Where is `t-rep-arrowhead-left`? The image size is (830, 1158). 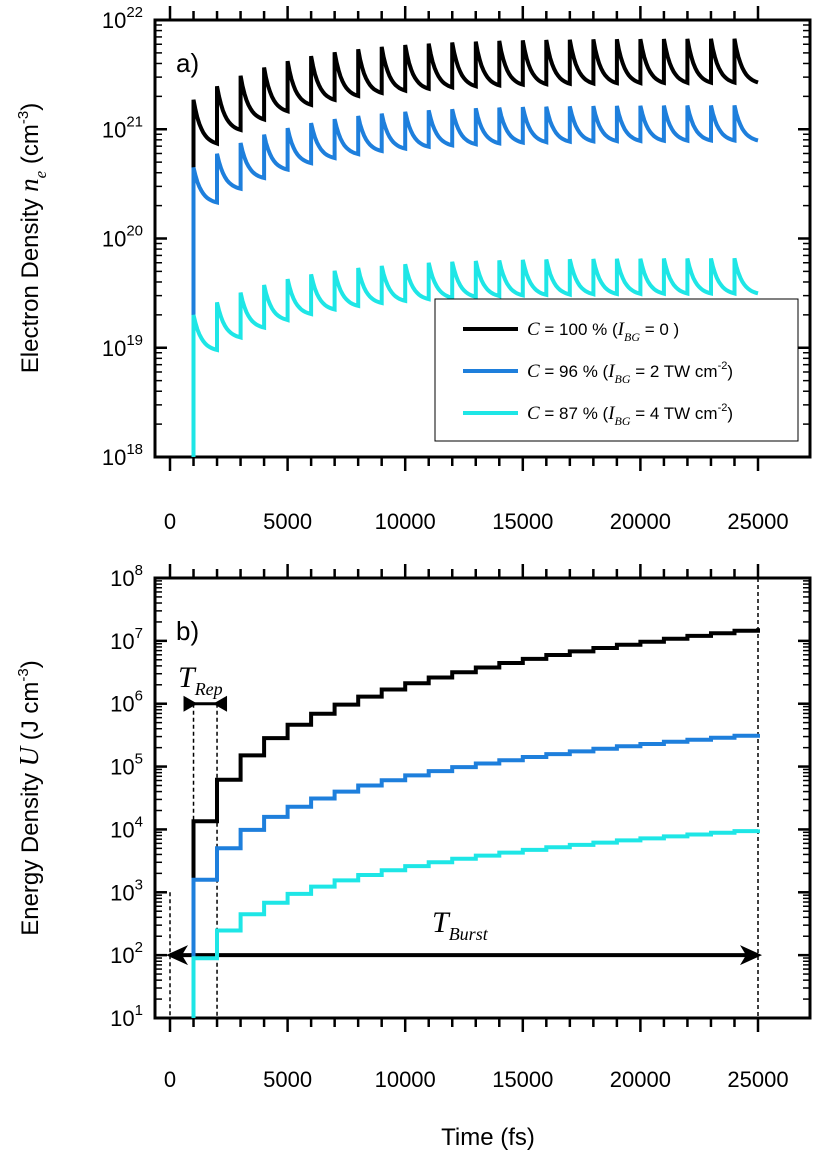
t-rep-arrowhead-left is located at coordinates (190, 703).